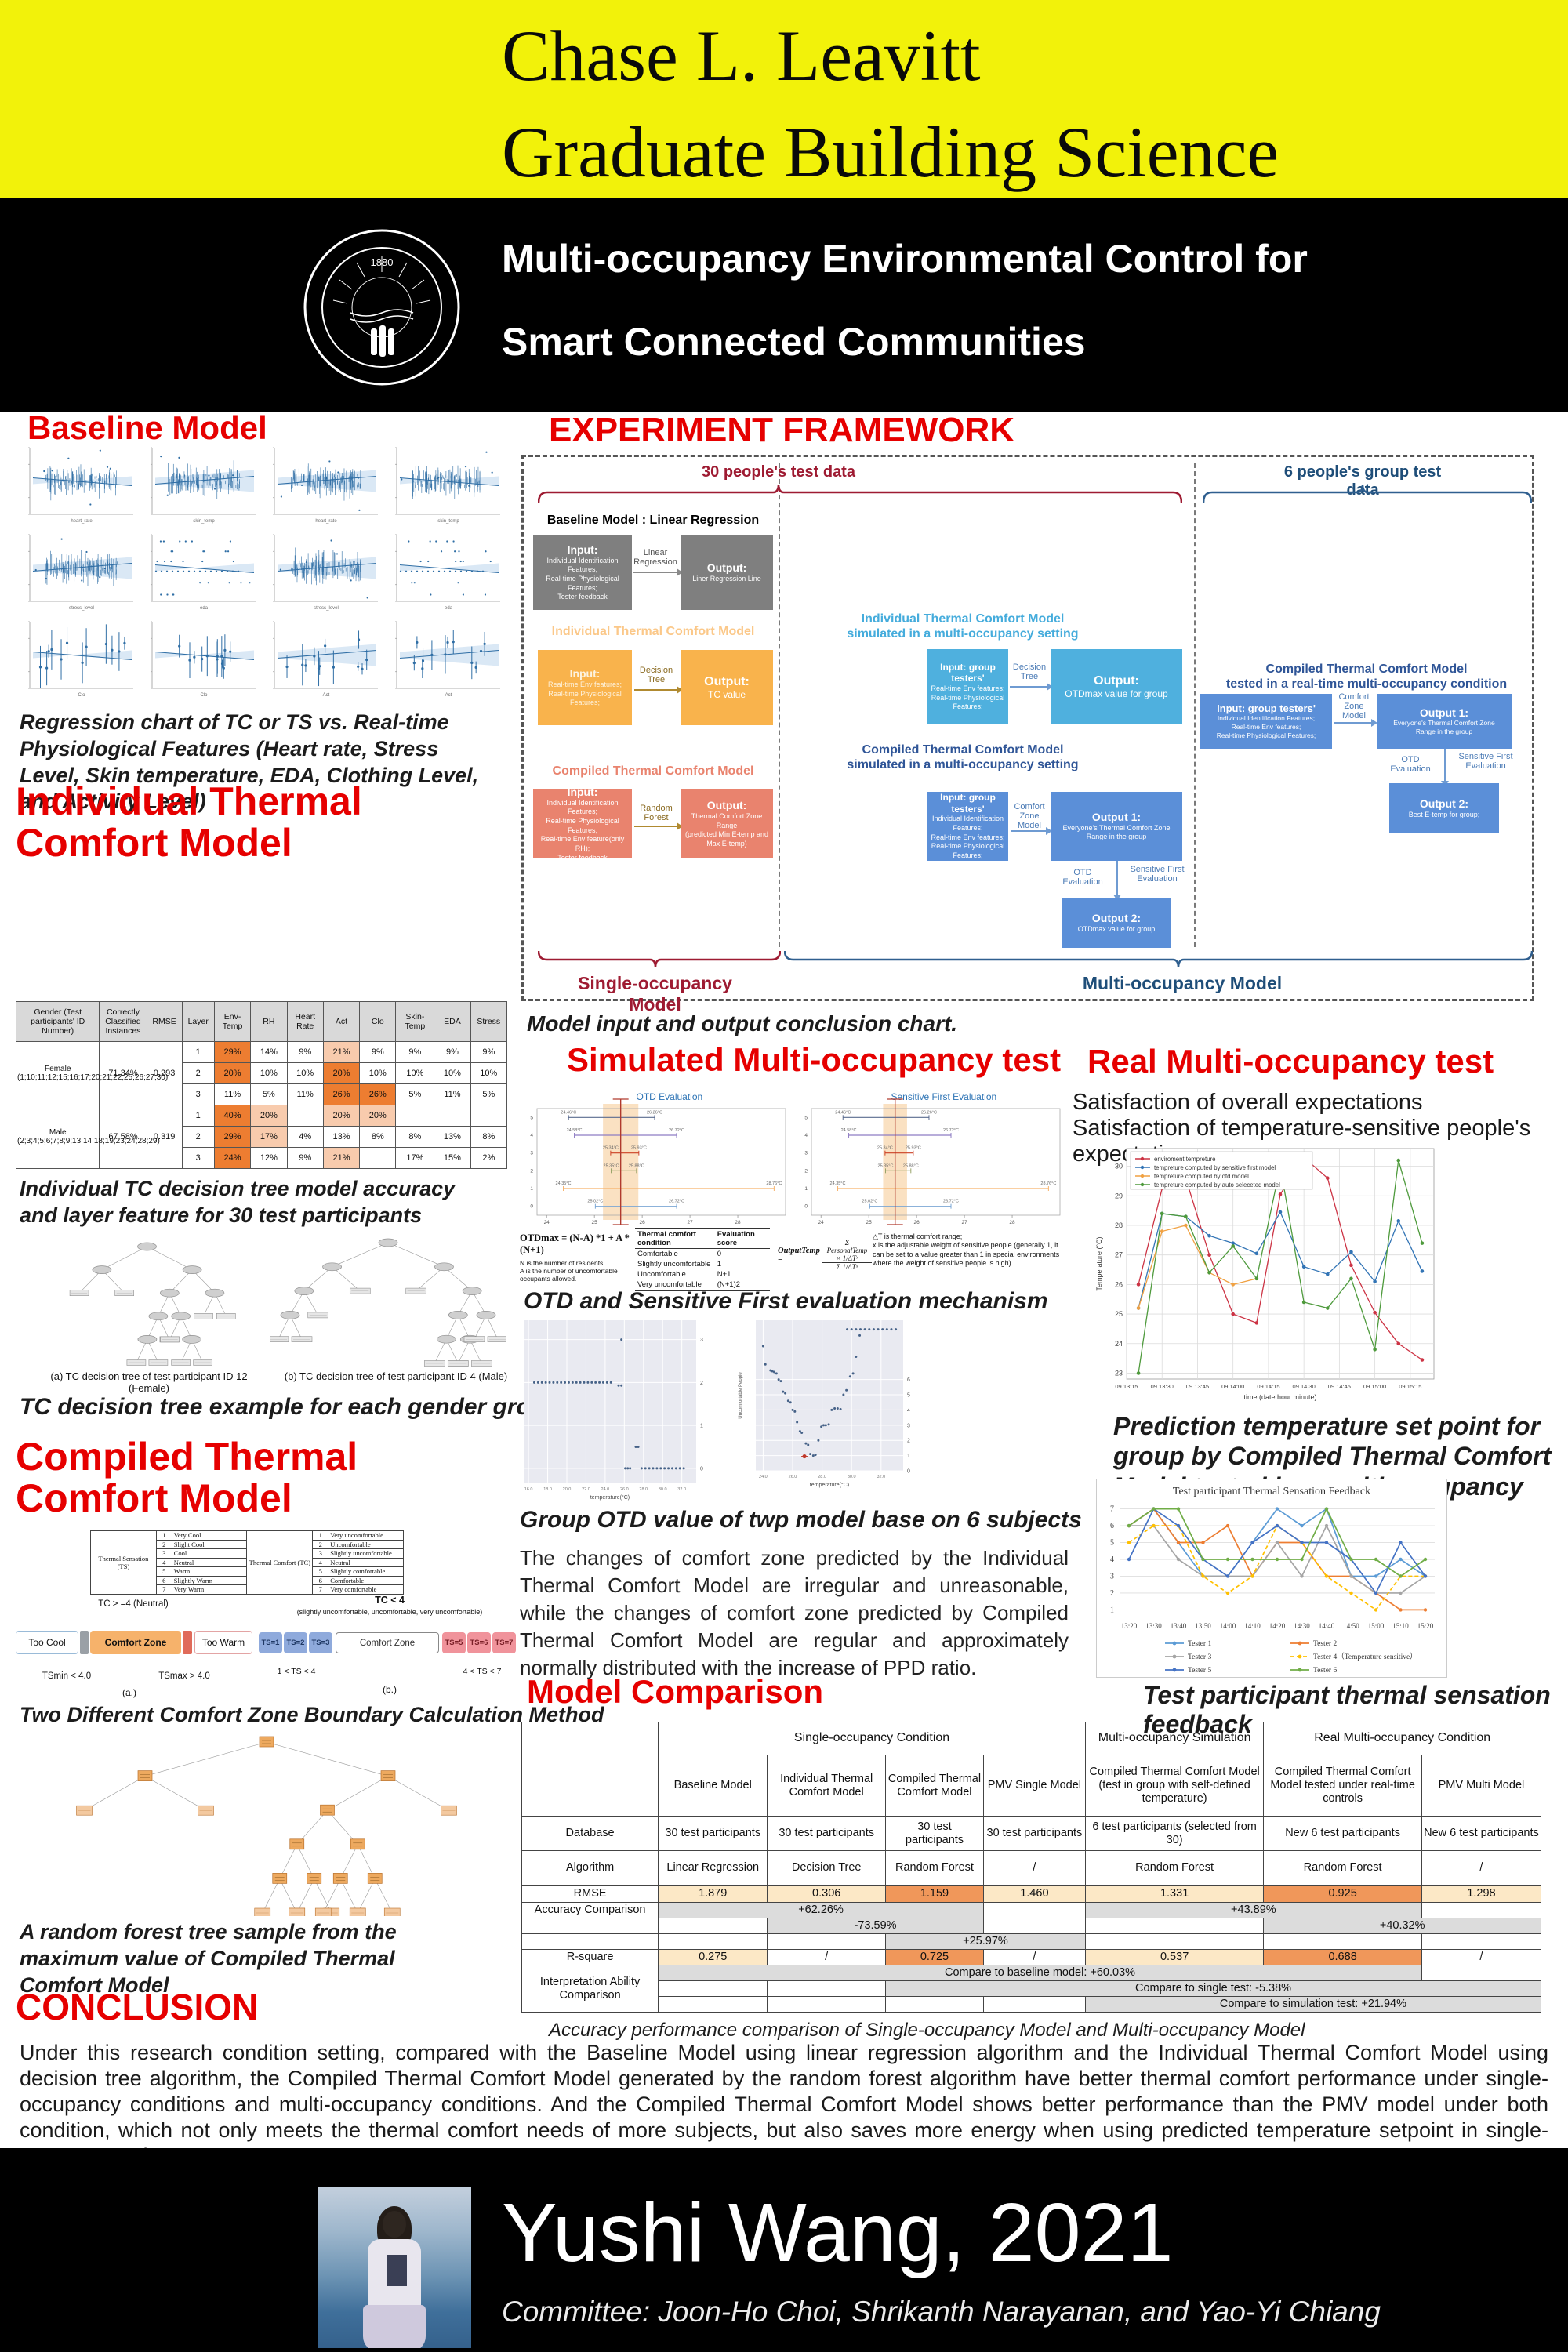 The height and width of the screenshot is (2352, 1568). Describe the element at coordinates (1116, 686) in the screenshot. I see `sim-individual-output-box: Output: OTDmax value for group` at that location.